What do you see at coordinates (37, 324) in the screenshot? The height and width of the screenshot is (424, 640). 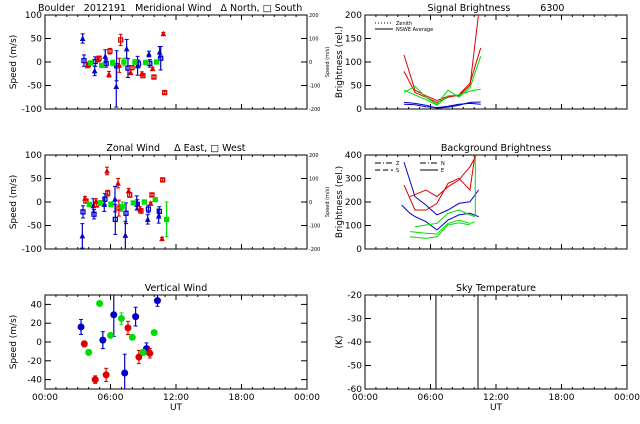 I see `y-tick-label: 20` at bounding box center [37, 324].